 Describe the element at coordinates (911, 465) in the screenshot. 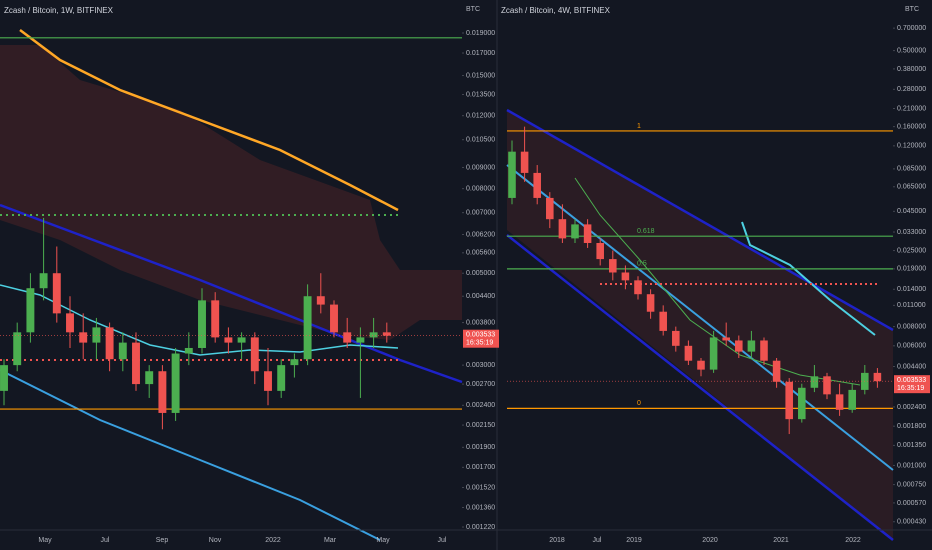

I see `y-tick-label: 0.001000` at that location.